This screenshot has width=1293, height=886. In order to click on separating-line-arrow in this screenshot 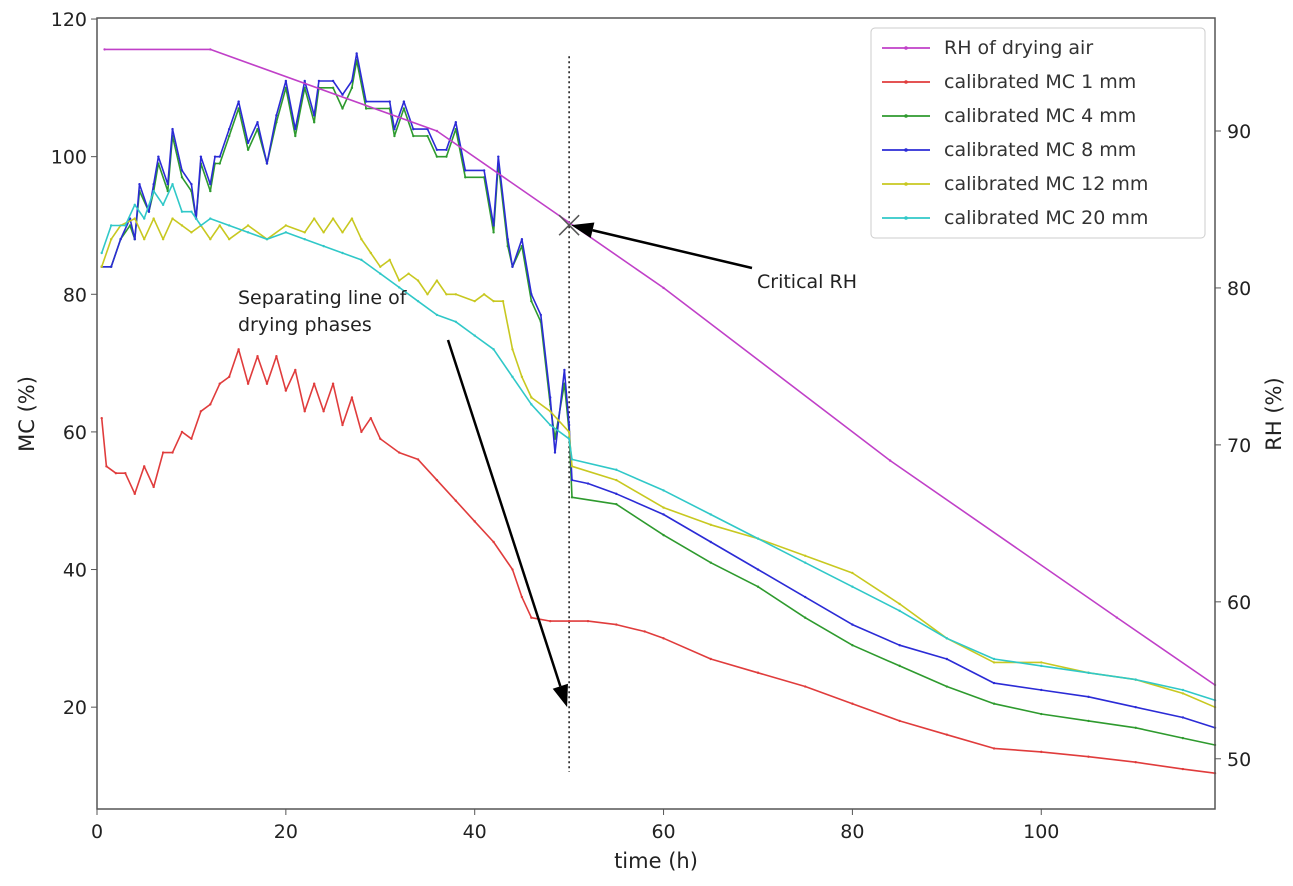, I will do `click(504, 513)`.